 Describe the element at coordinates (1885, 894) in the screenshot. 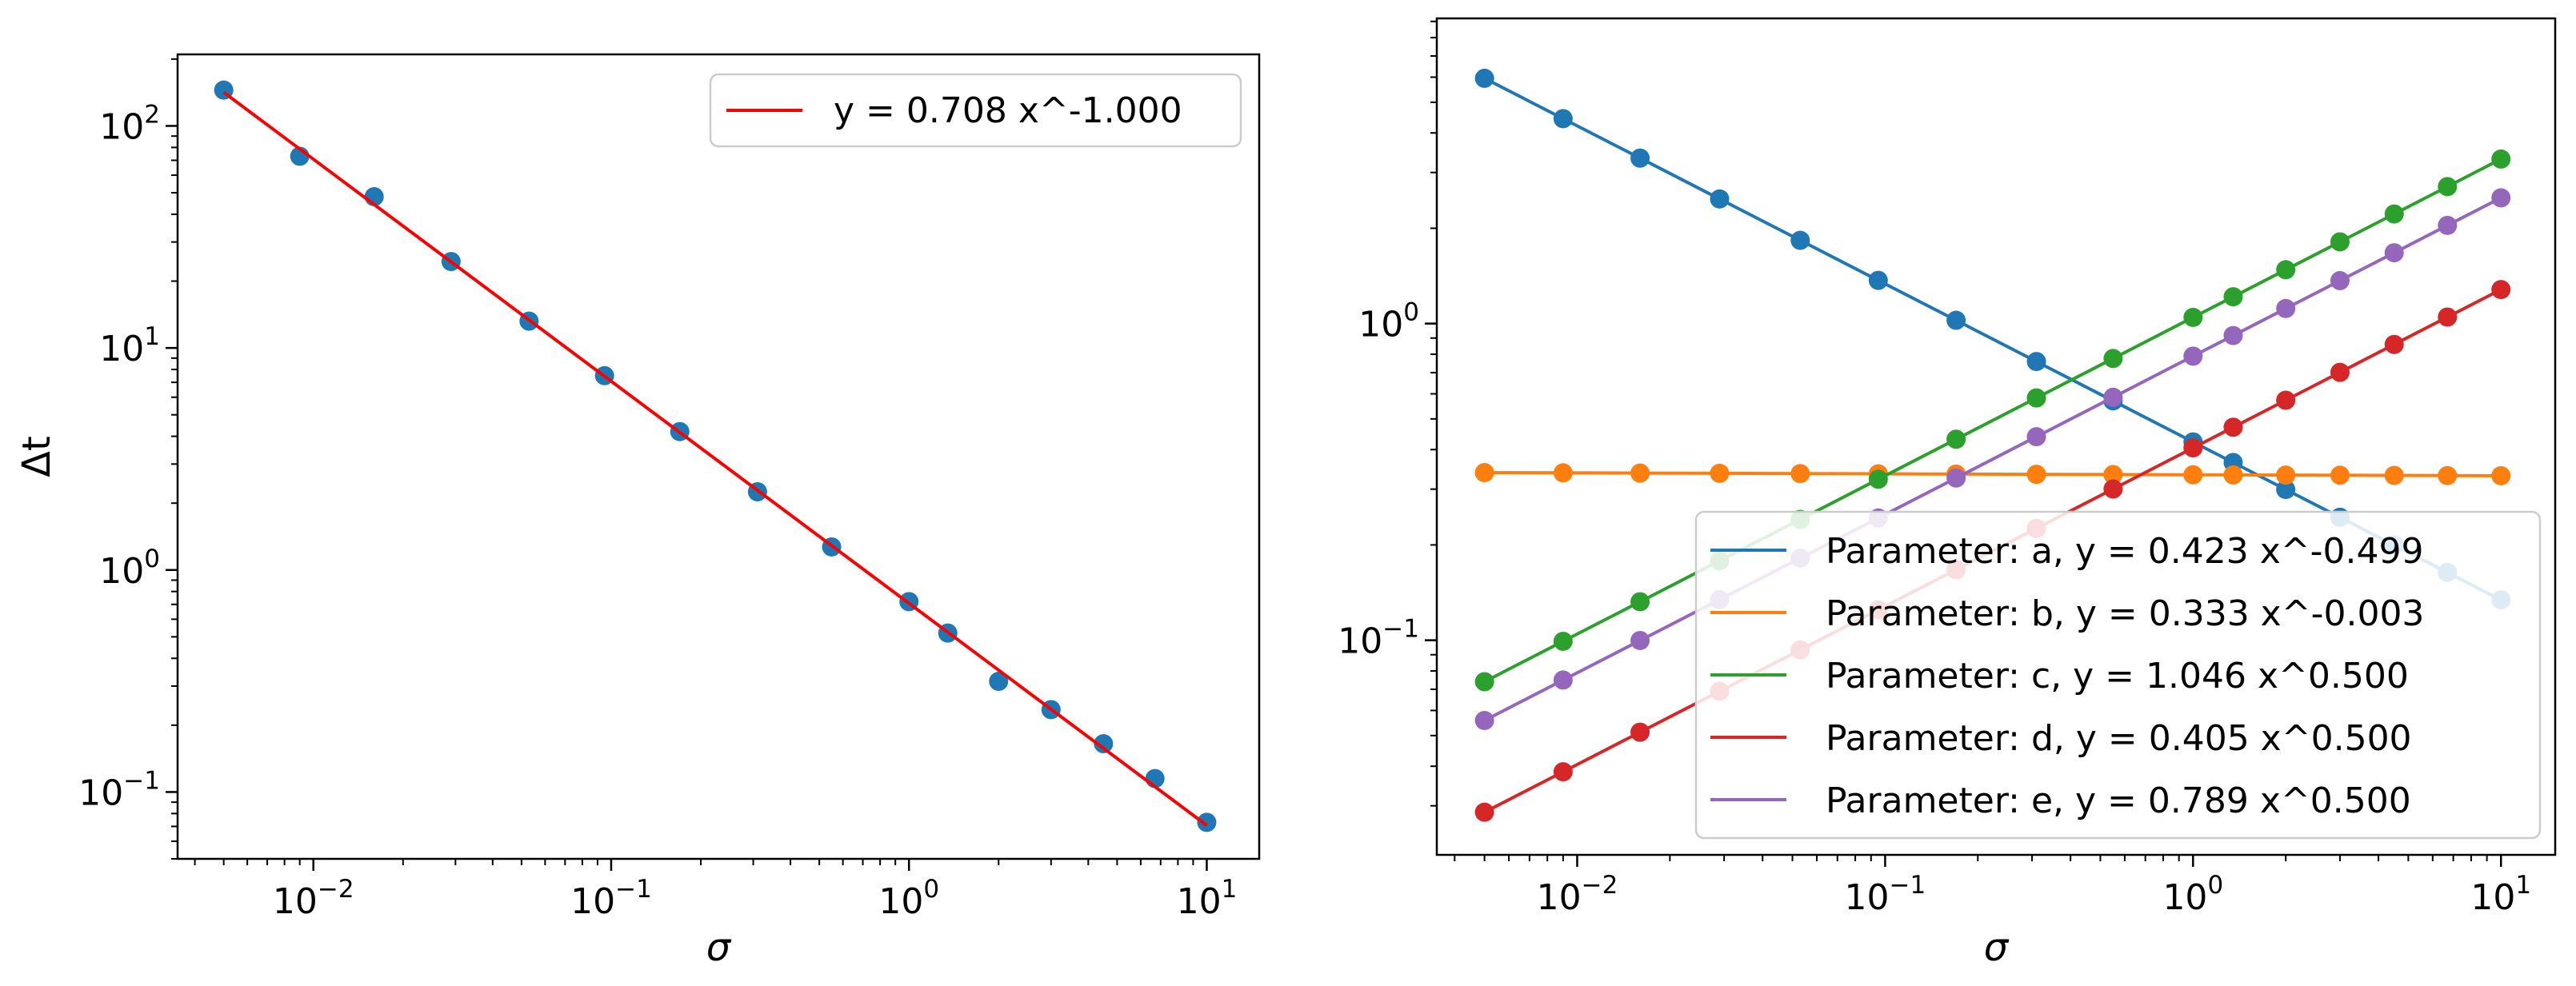

I see `right-x-tick-label: 10⁻¹` at that location.